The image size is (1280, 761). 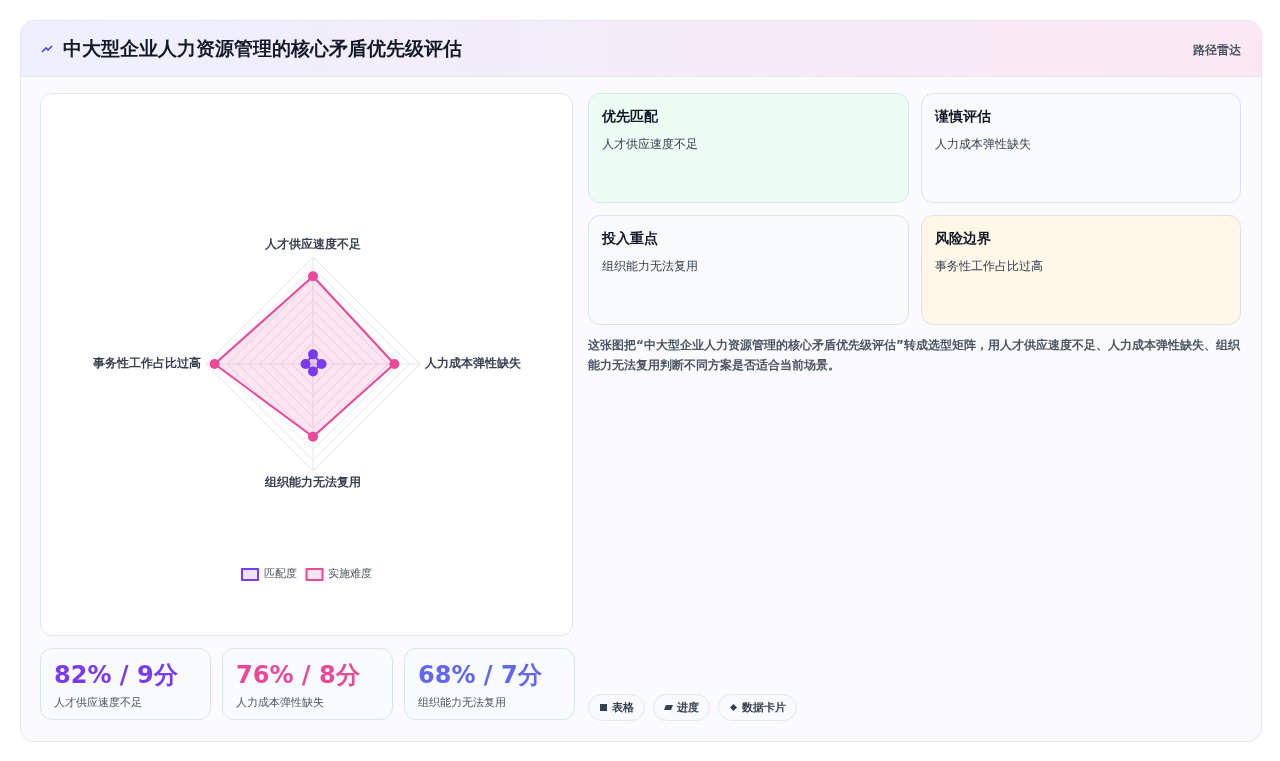 What do you see at coordinates (982, 144) in the screenshot?
I see `text: 人力成本弹性缺失` at bounding box center [982, 144].